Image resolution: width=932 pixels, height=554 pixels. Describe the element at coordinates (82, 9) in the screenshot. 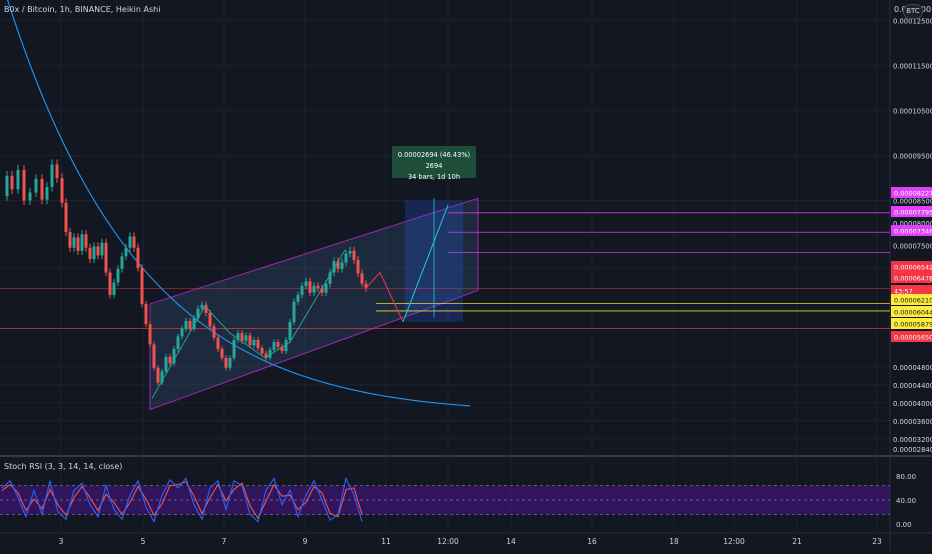

I see `symbol-title: B0x / Bitcoin, 1h, BINANCE, Heikin Ashi` at that location.